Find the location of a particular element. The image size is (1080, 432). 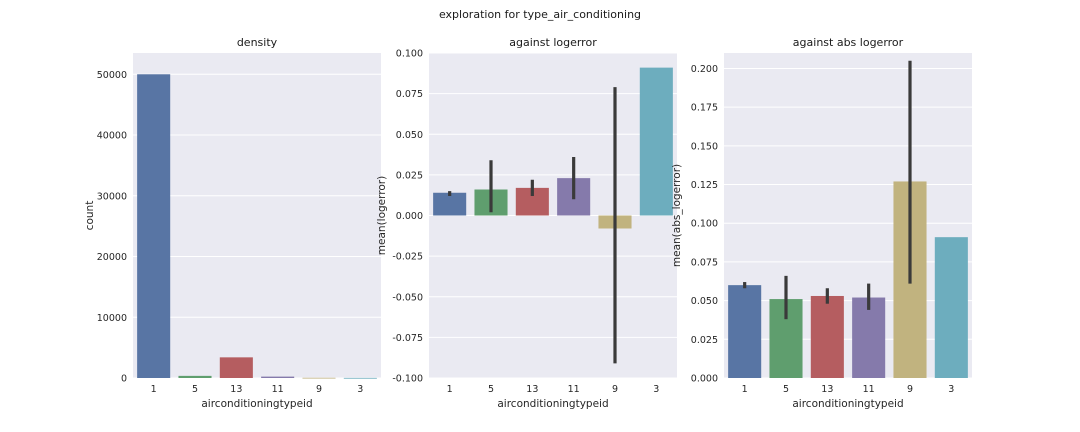

y-tick-label: -0.050 is located at coordinates (407, 297).